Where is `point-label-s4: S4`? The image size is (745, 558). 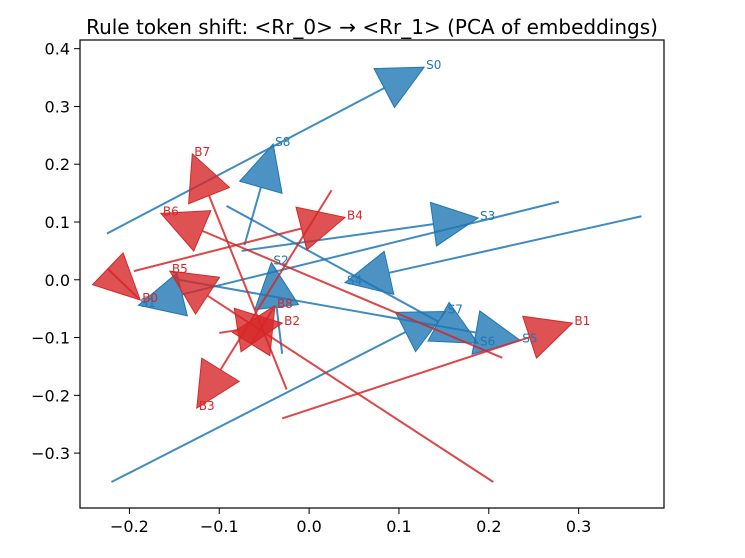 point-label-s4: S4 is located at coordinates (354, 281).